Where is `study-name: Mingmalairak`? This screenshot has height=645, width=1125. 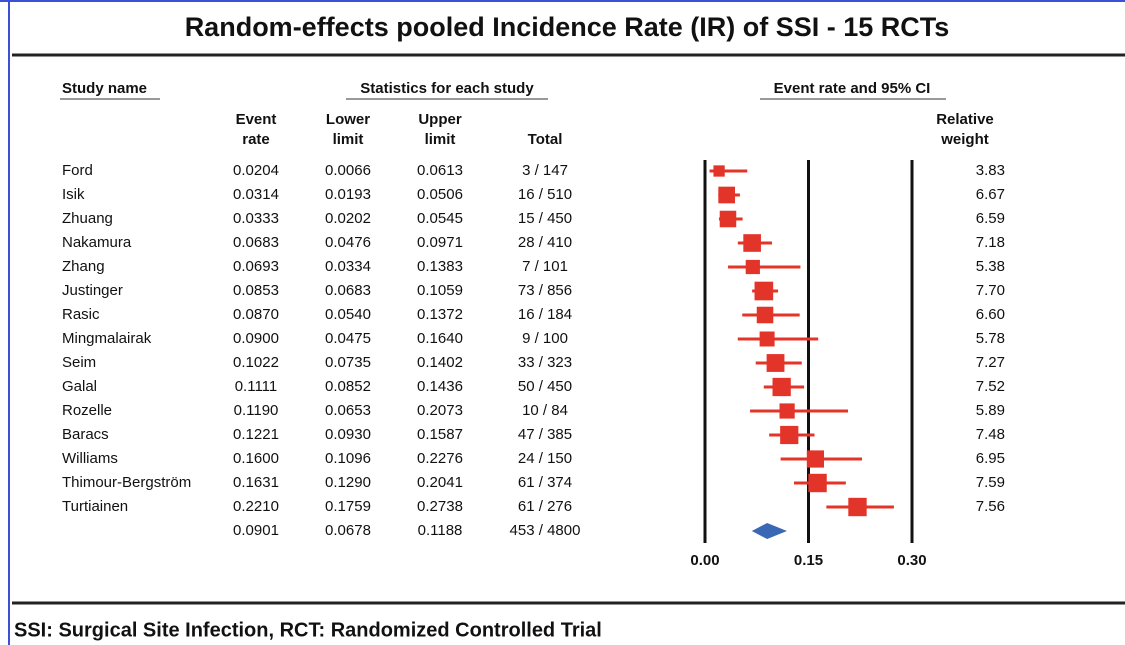
study-name: Mingmalairak is located at coordinates (107, 338).